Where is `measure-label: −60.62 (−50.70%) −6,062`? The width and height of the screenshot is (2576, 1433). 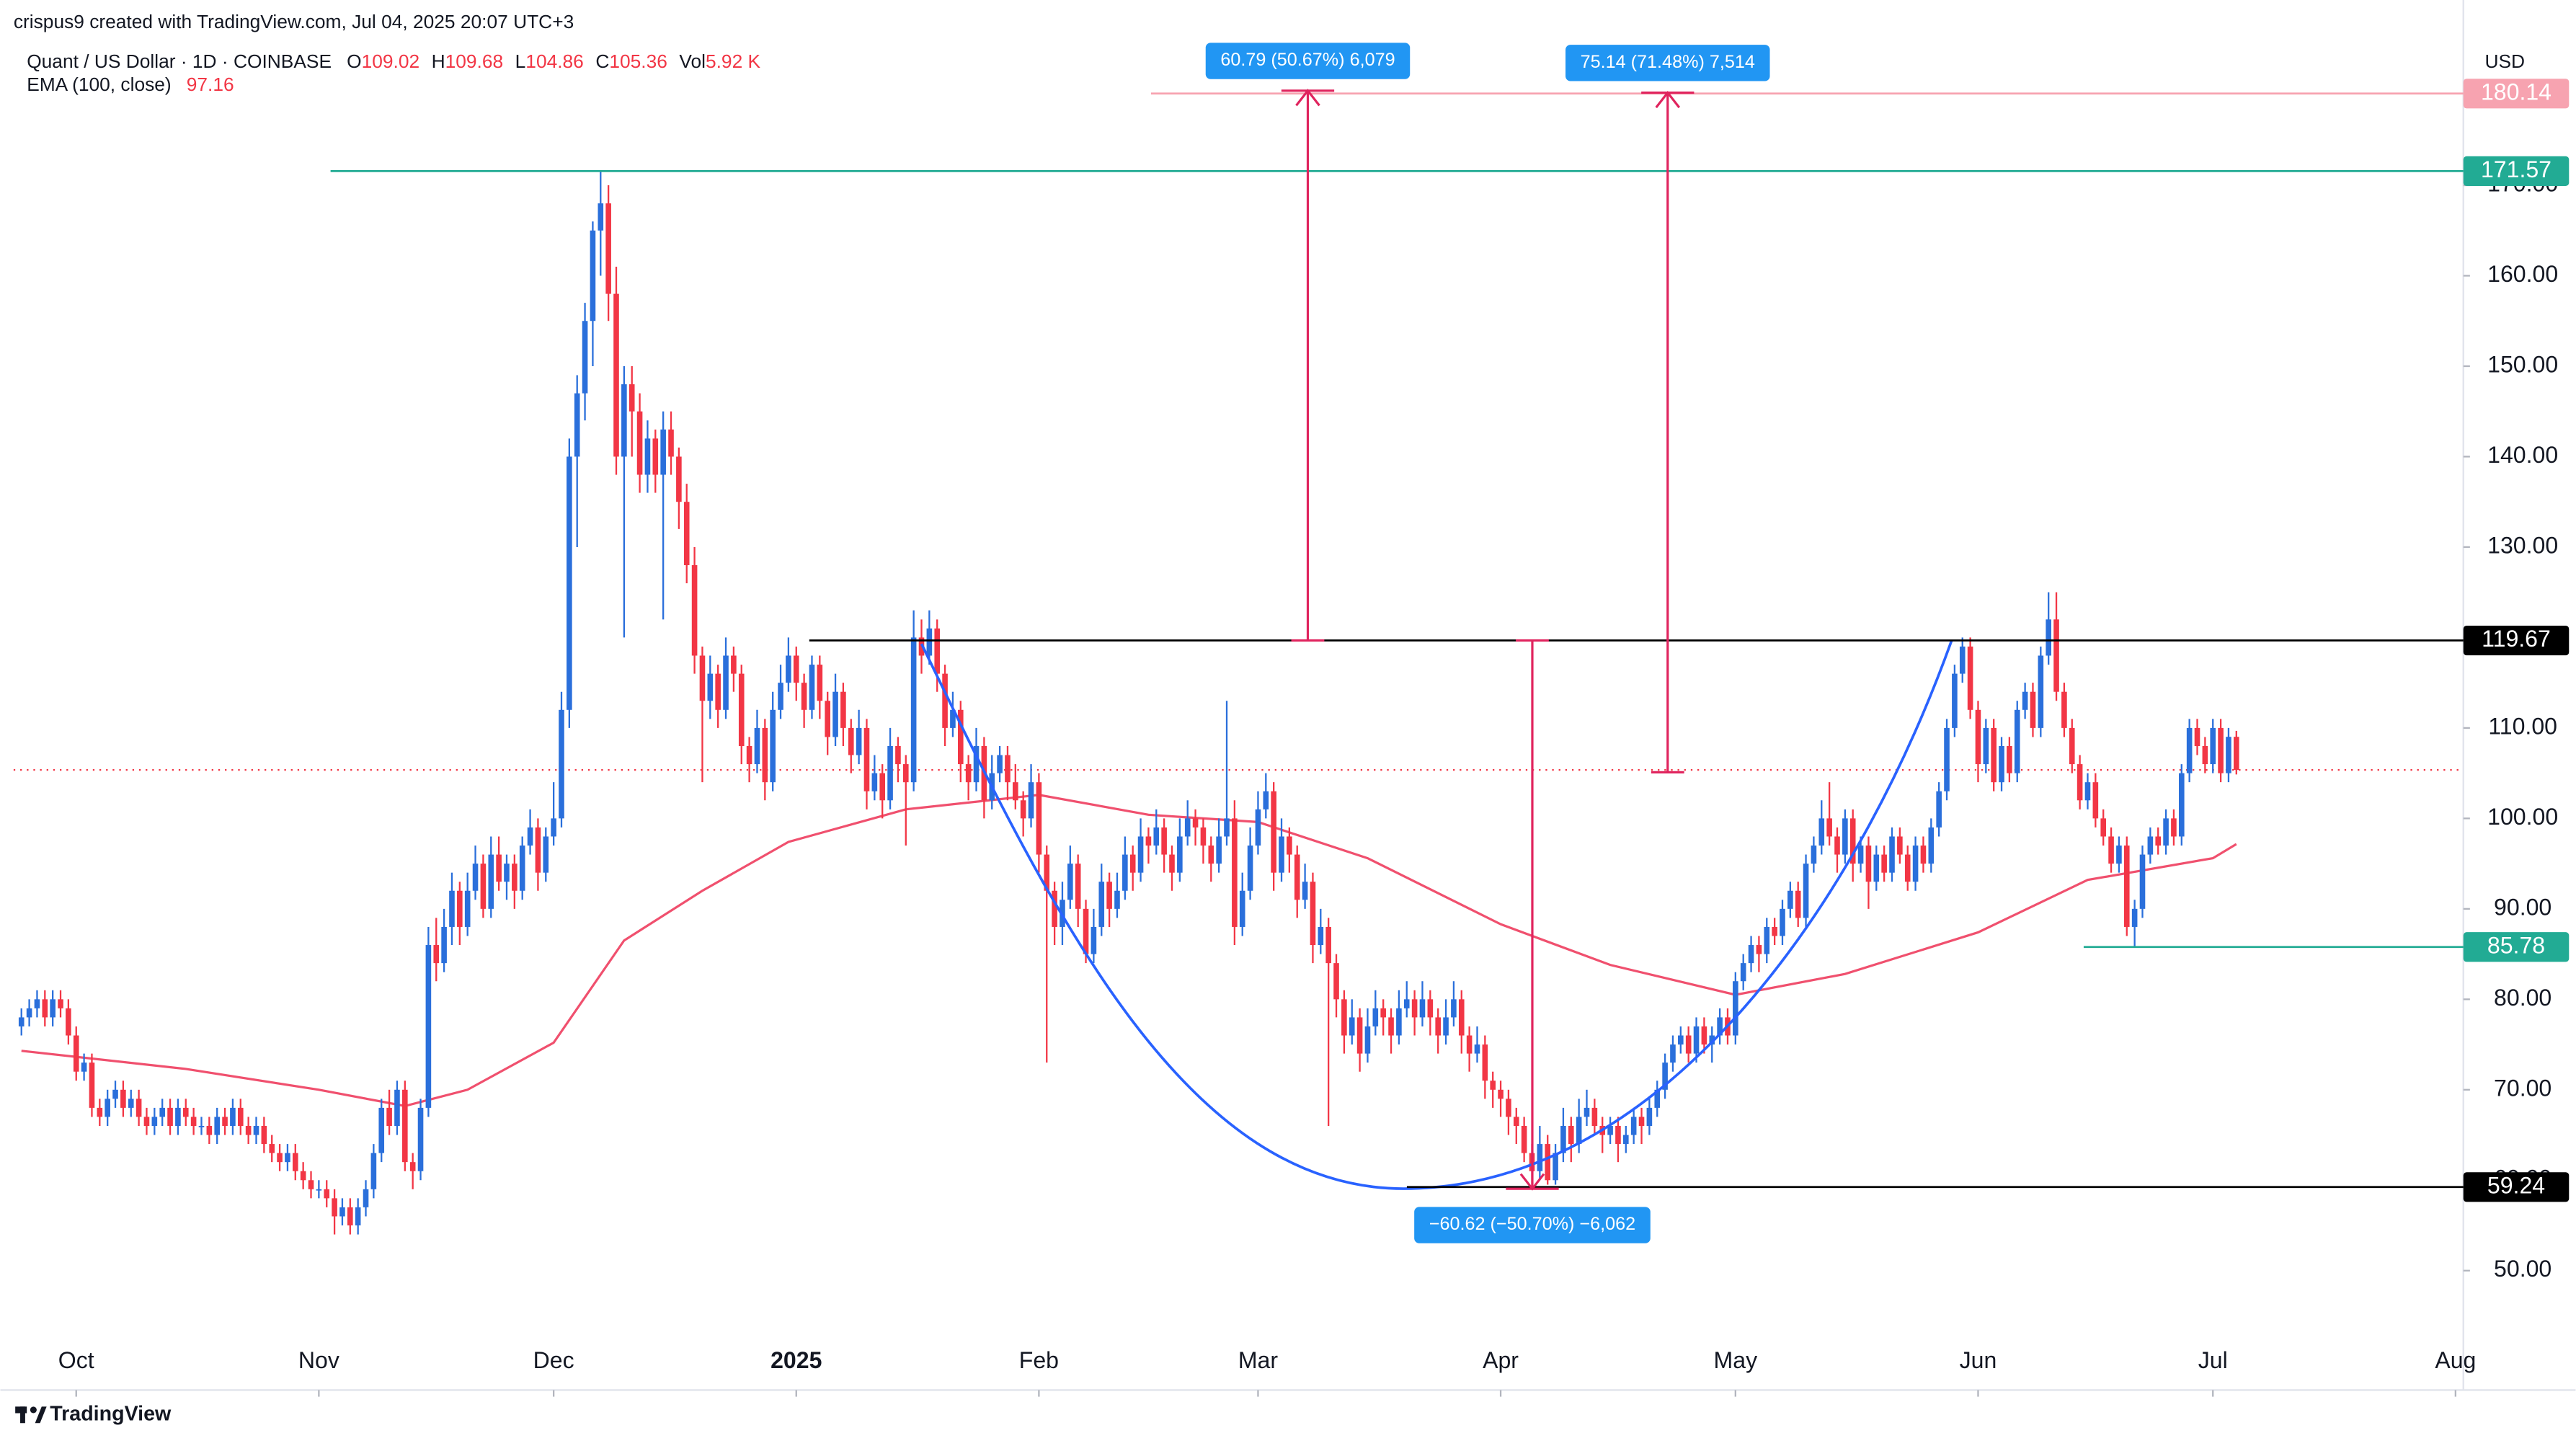
measure-label: −60.62 (−50.70%) −6,062 is located at coordinates (1532, 1224).